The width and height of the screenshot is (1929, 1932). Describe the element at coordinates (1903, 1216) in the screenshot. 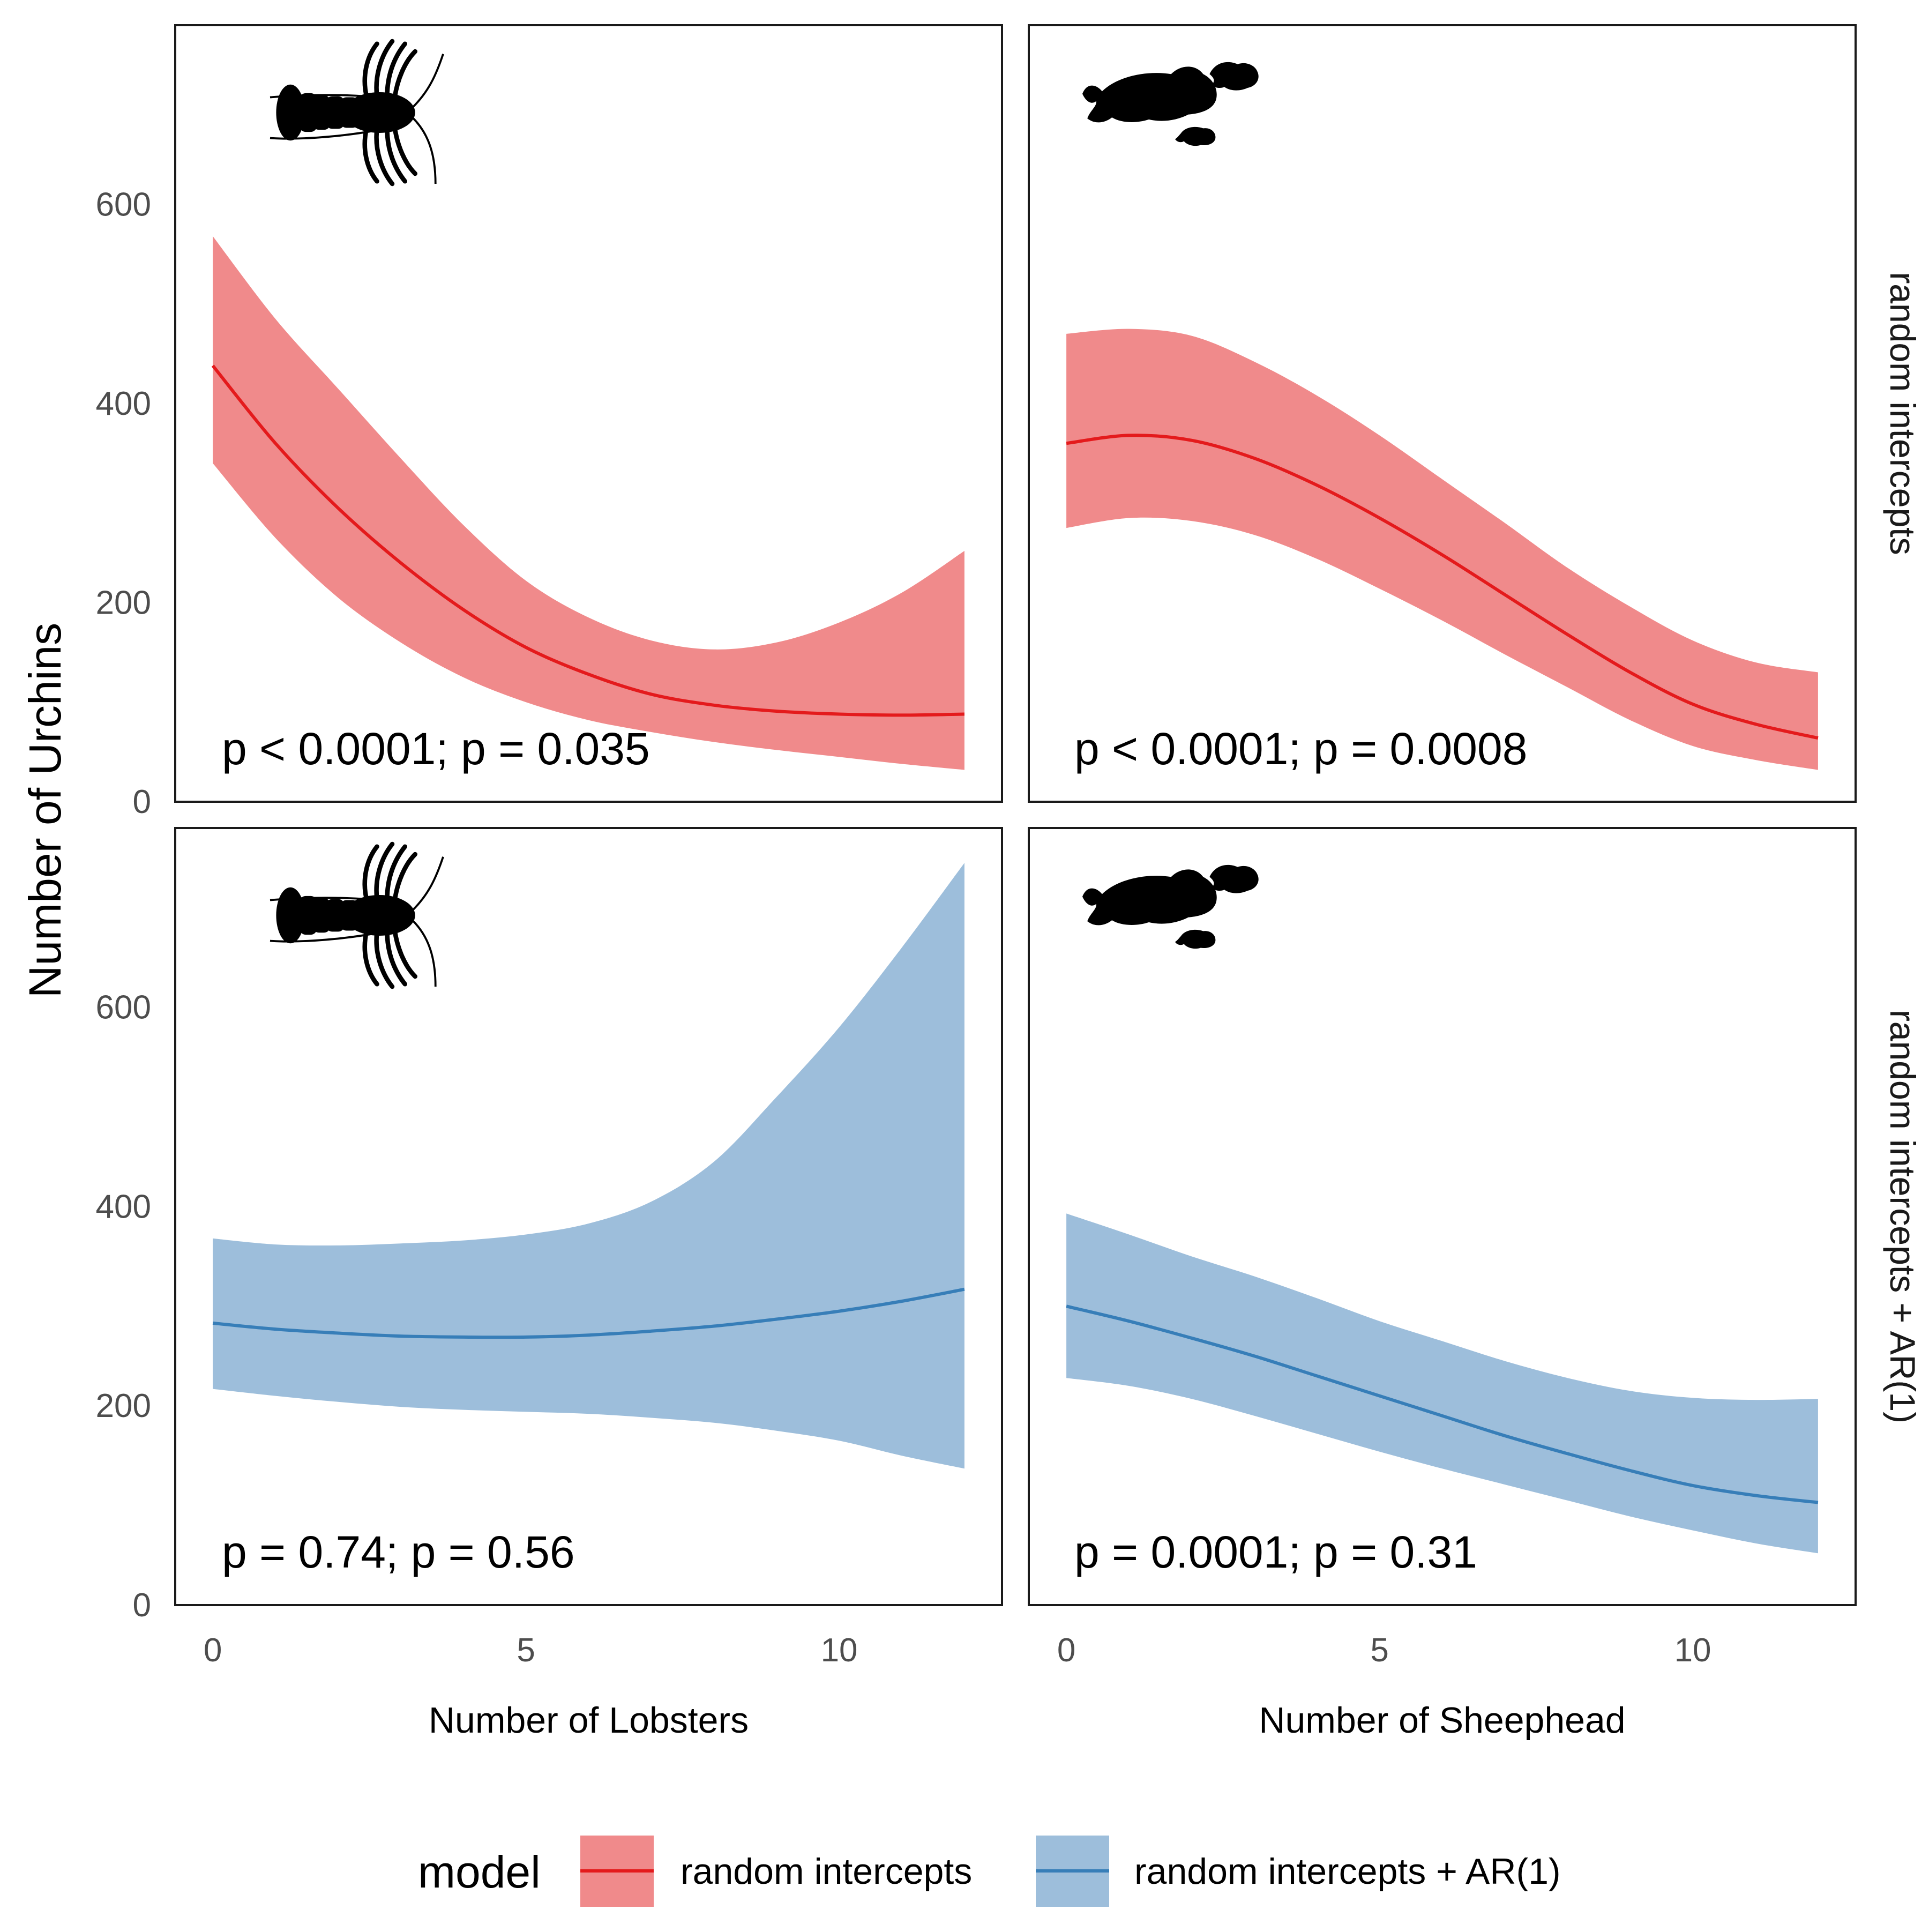

I see `strip-label: random intercepts + AR(1)` at that location.